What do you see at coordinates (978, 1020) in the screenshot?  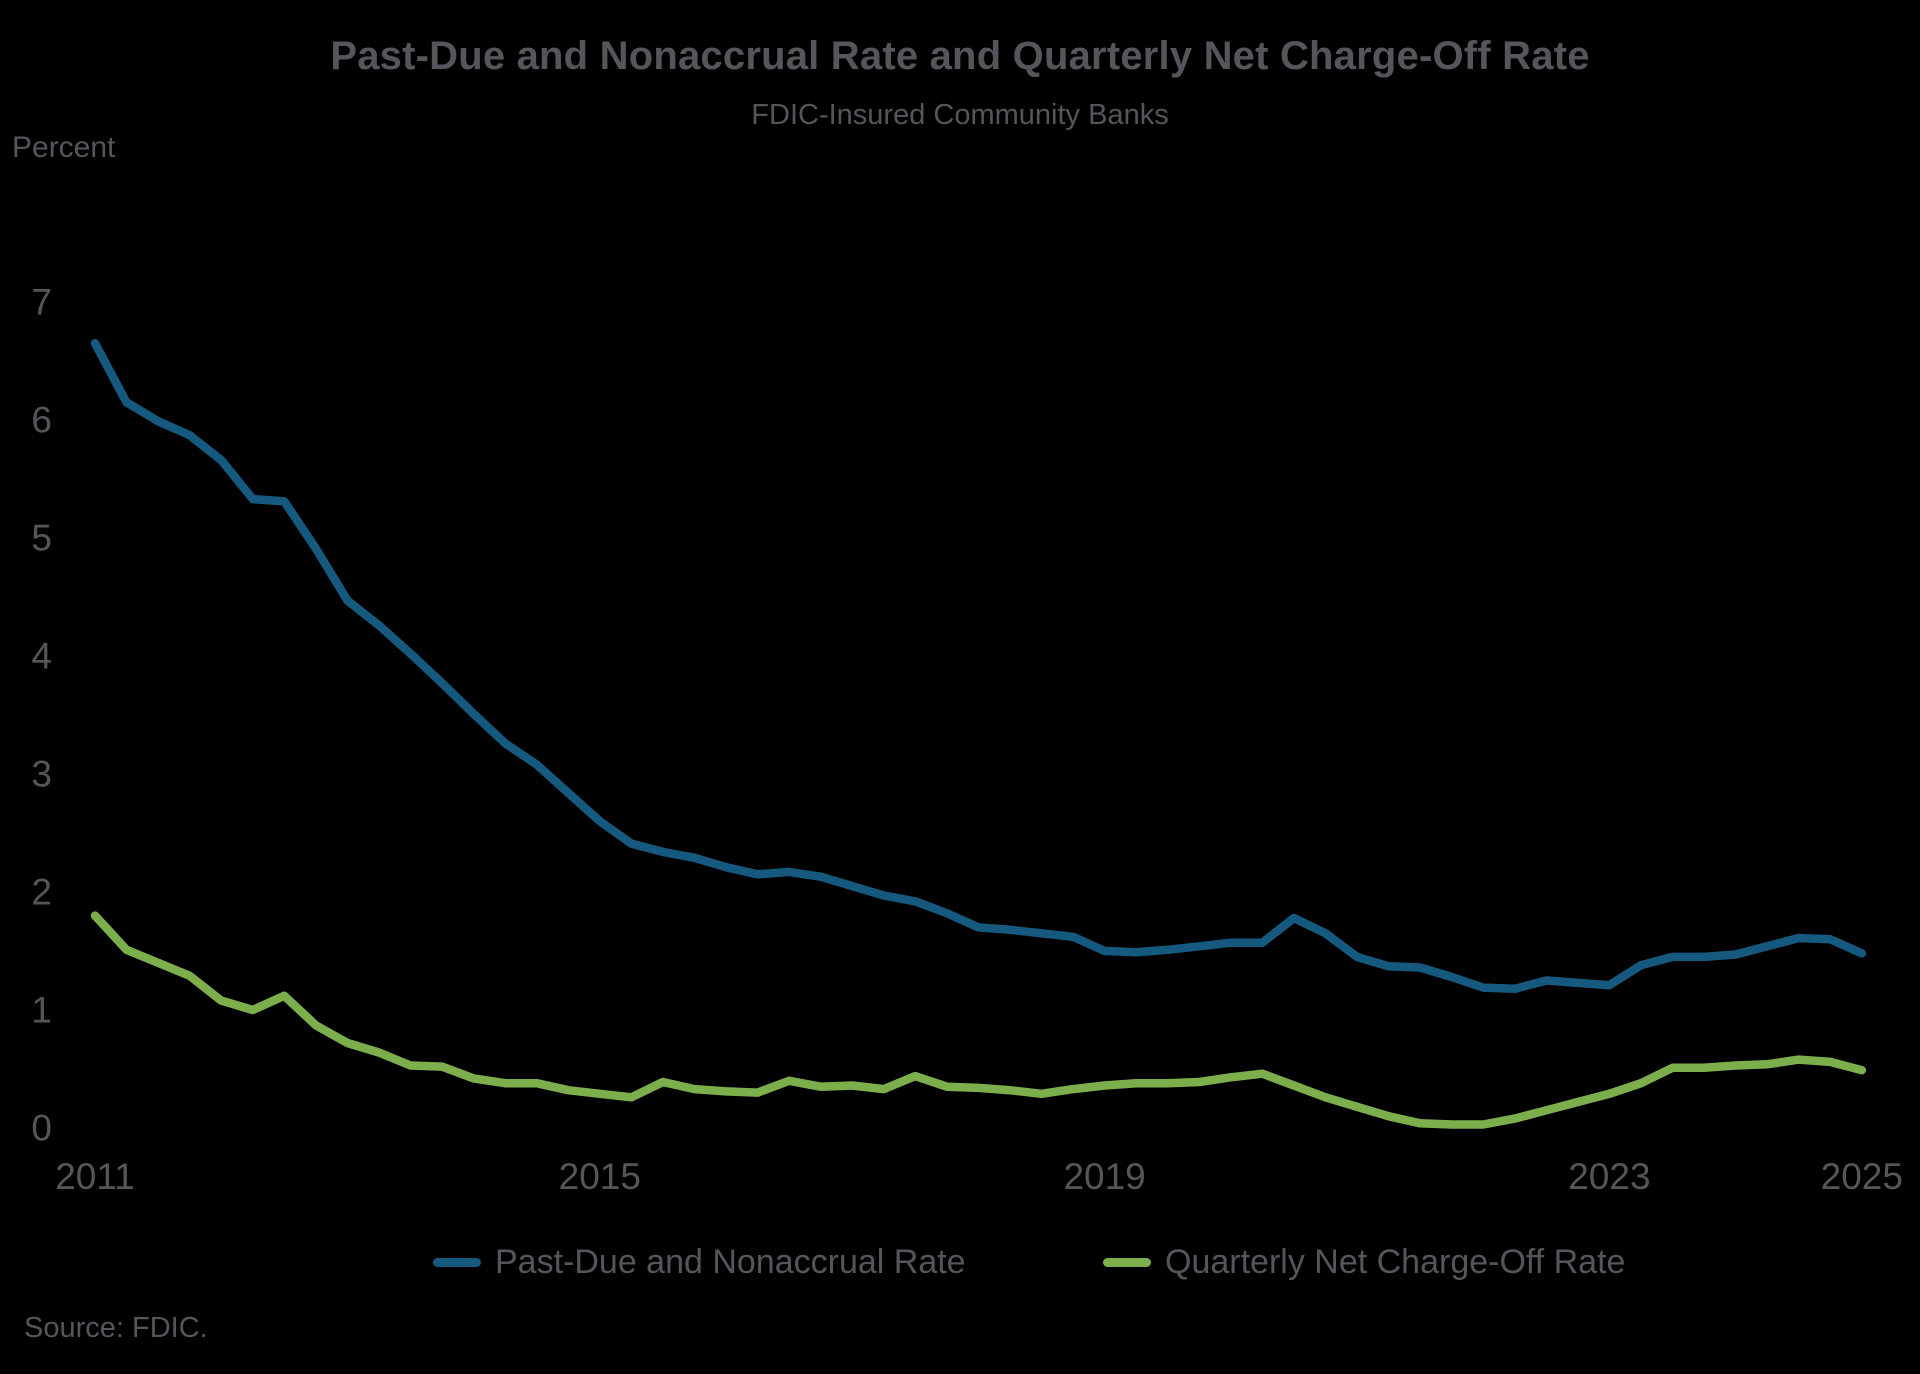 I see `nco-line-series` at bounding box center [978, 1020].